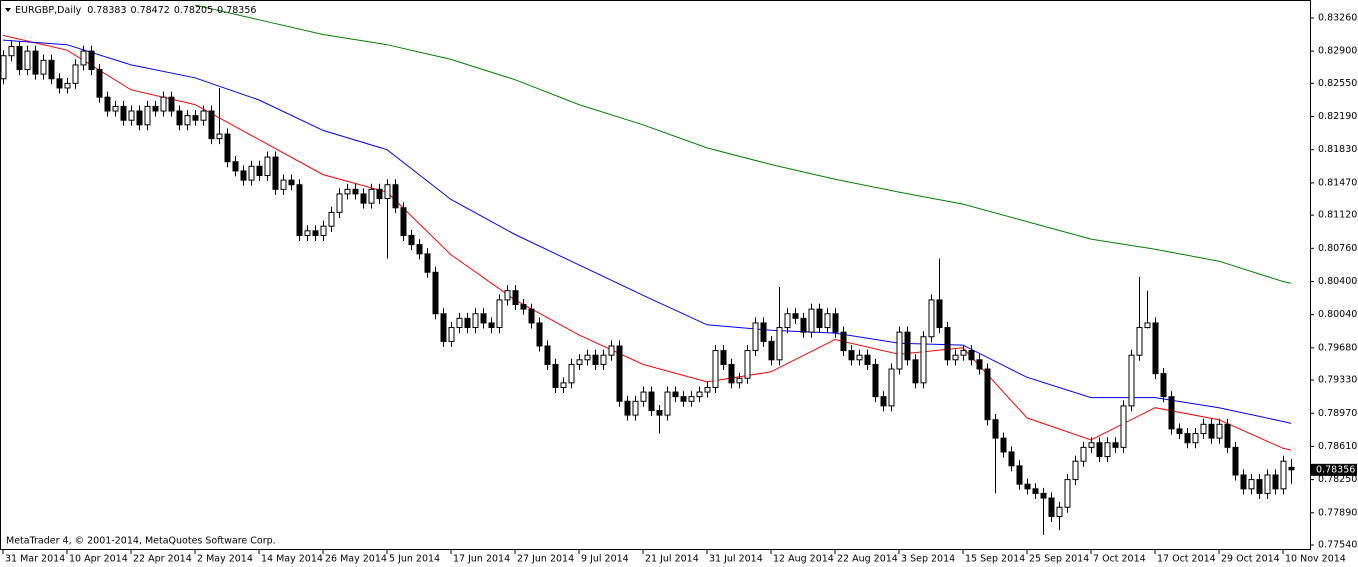 The height and width of the screenshot is (567, 1358). What do you see at coordinates (98, 559) in the screenshot?
I see `x-tick-label: 10 Apr 2014` at bounding box center [98, 559].